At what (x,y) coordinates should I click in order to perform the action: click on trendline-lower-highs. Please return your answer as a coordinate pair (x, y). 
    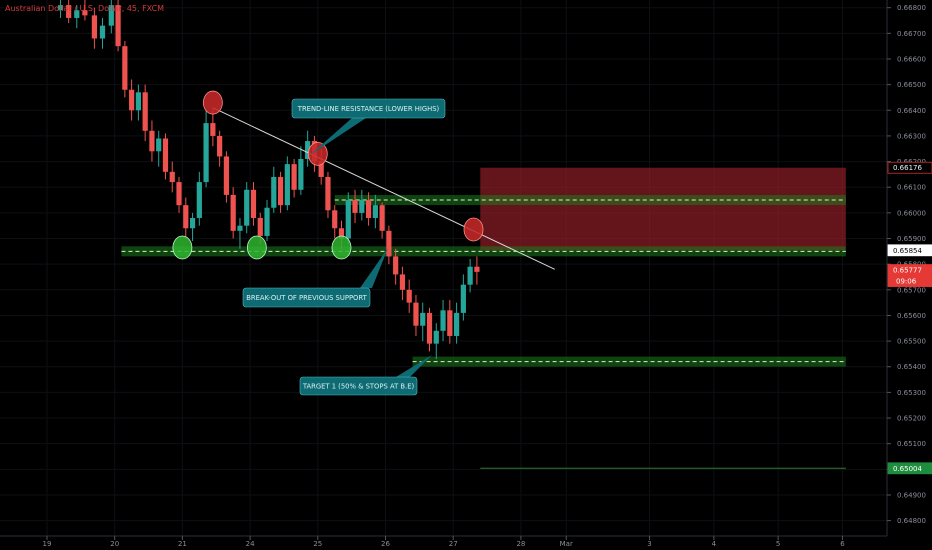
    Looking at the image, I should click on (383, 188).